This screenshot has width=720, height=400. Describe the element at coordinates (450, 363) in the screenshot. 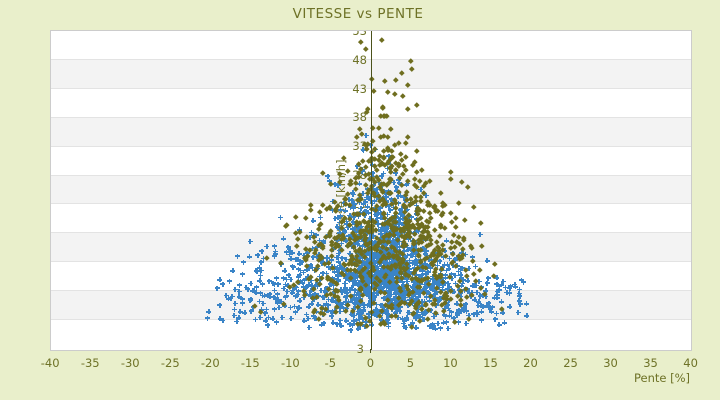

I see `x-tick-label: 10` at that location.